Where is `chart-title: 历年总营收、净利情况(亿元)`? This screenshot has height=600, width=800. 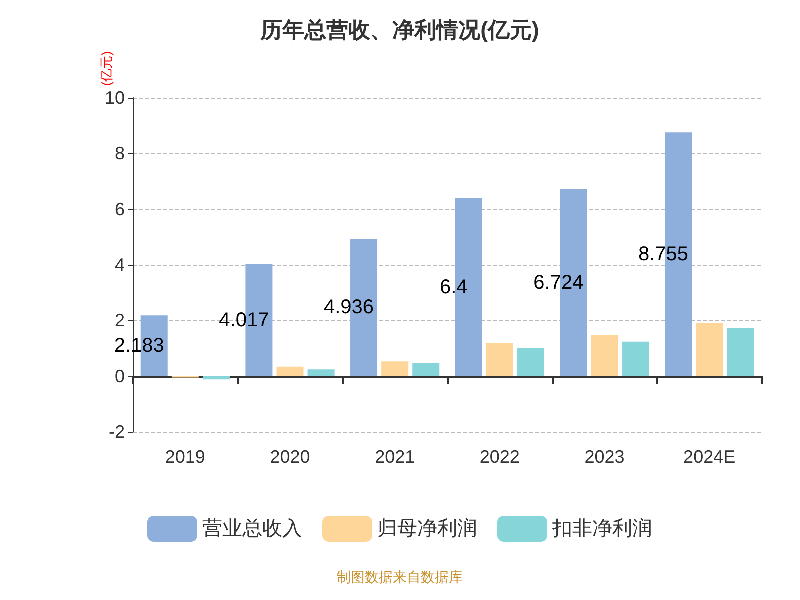 chart-title: 历年总营收、净利情况(亿元) is located at coordinates (400, 30).